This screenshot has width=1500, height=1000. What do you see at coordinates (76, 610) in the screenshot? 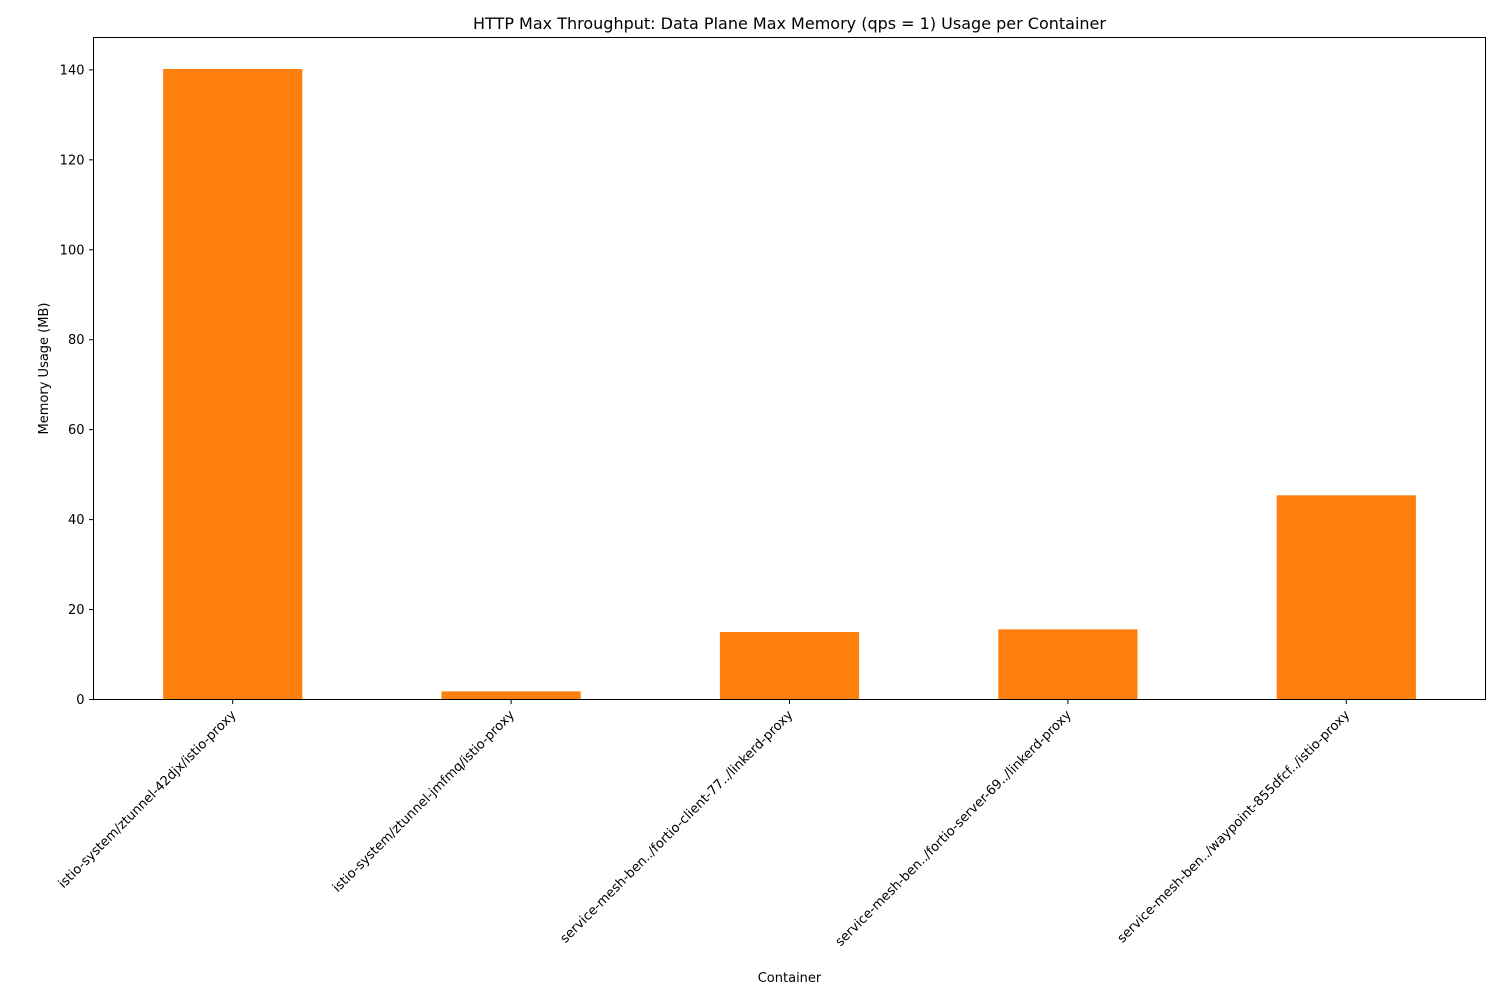
I see `y-tick-label: 20` at bounding box center [76, 610].